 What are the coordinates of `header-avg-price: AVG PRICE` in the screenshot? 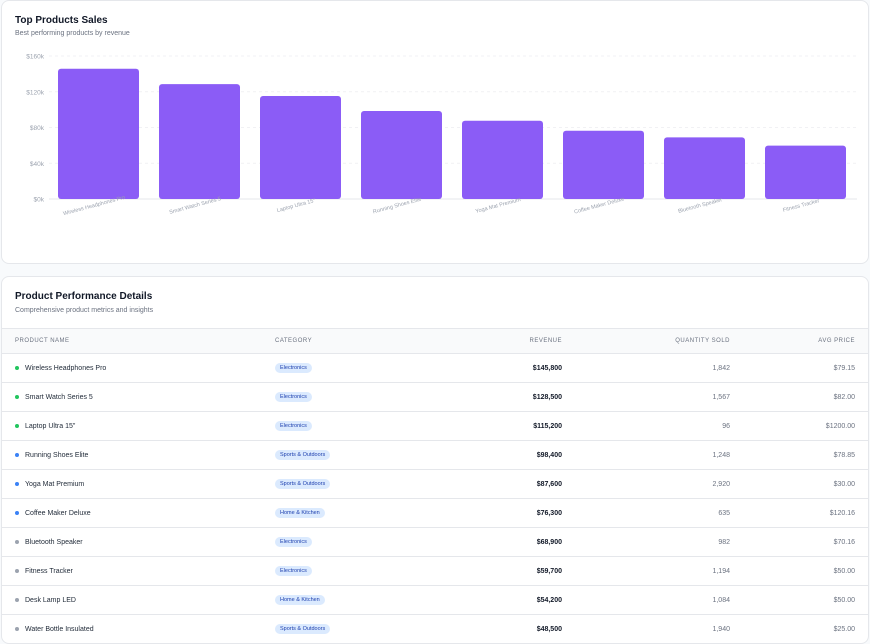 It's located at (799, 341).